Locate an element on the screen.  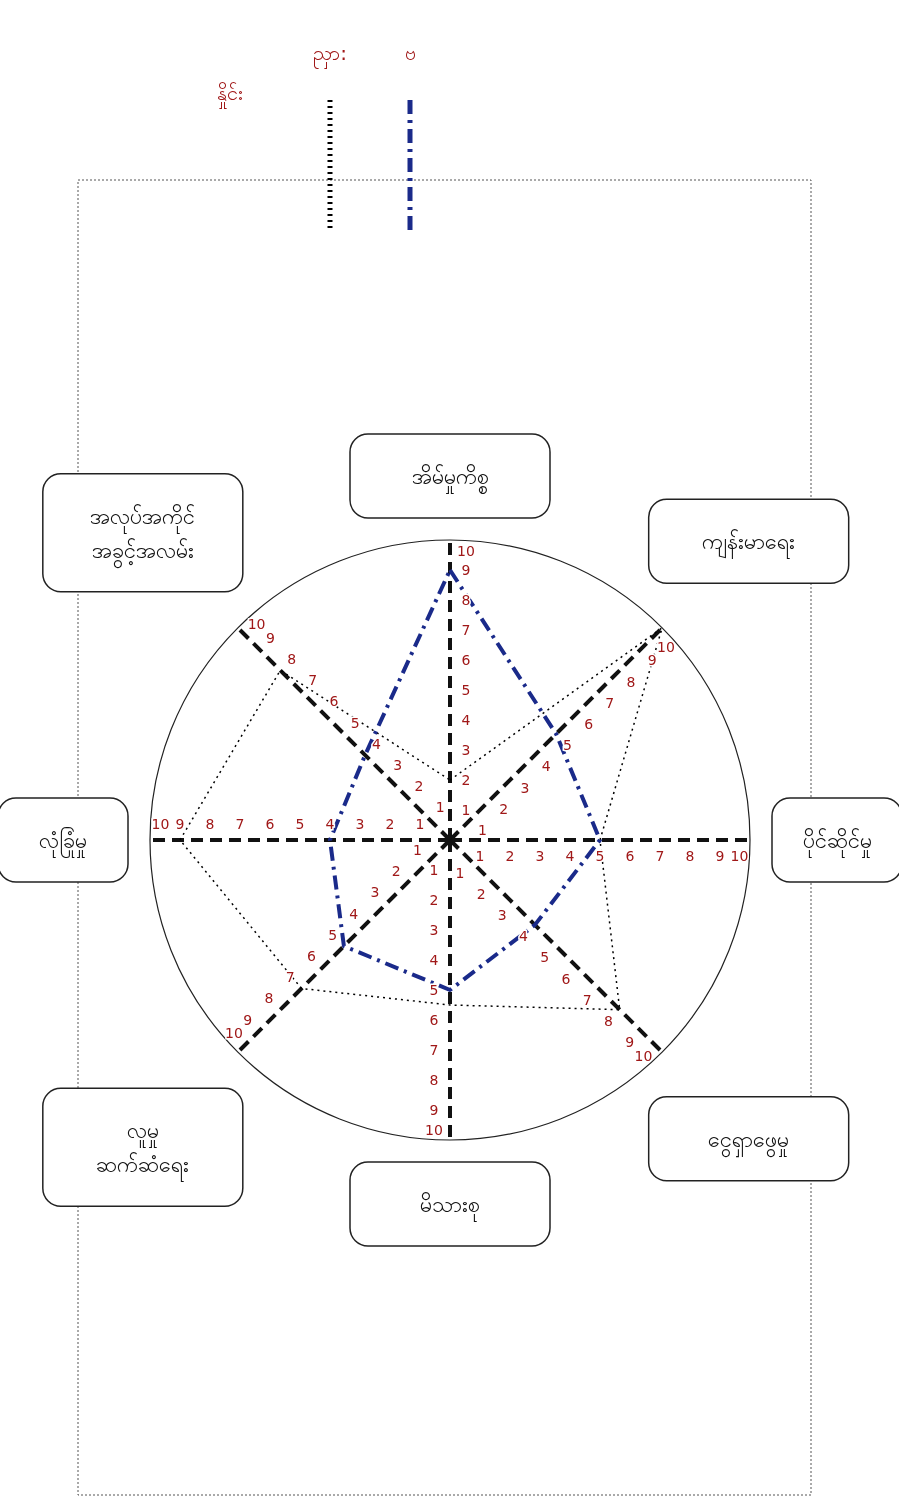
spoke-label: ငွေရှာဖွေမှု is located at coordinates (749, 1142).